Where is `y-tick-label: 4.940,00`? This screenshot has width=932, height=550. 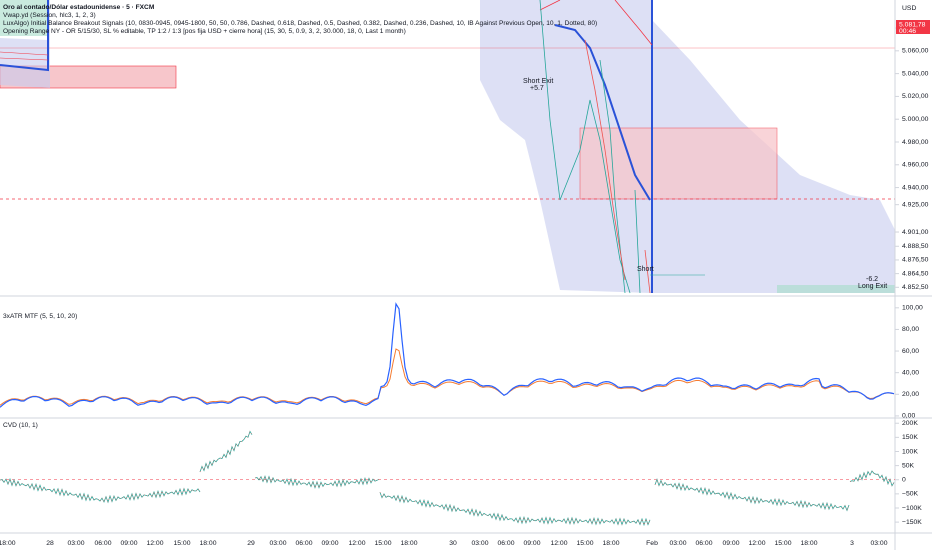 y-tick-label: 4.940,00 is located at coordinates (915, 187).